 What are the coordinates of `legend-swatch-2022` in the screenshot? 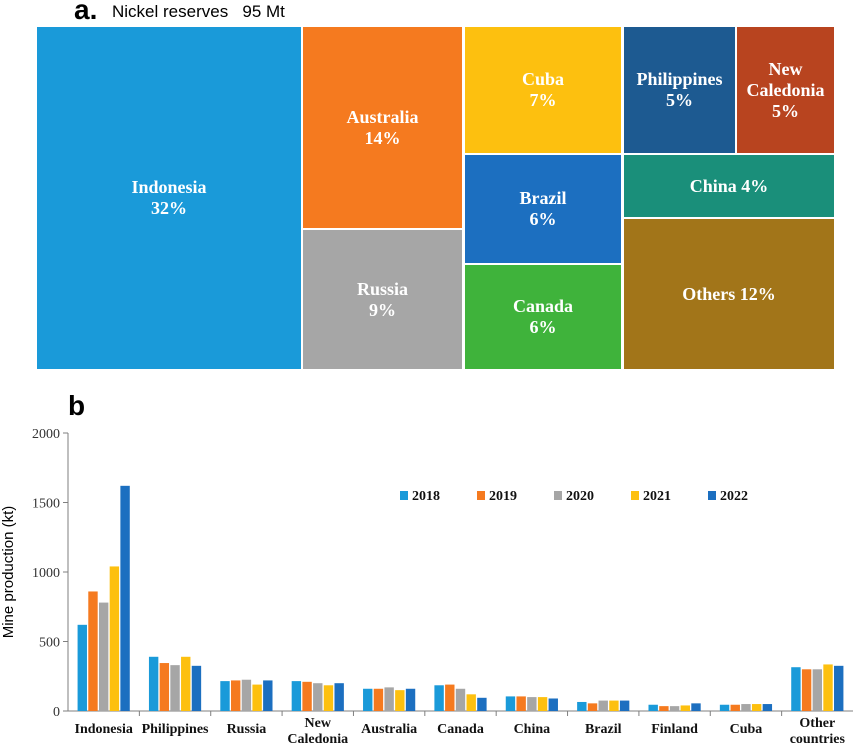 It's located at (712, 495).